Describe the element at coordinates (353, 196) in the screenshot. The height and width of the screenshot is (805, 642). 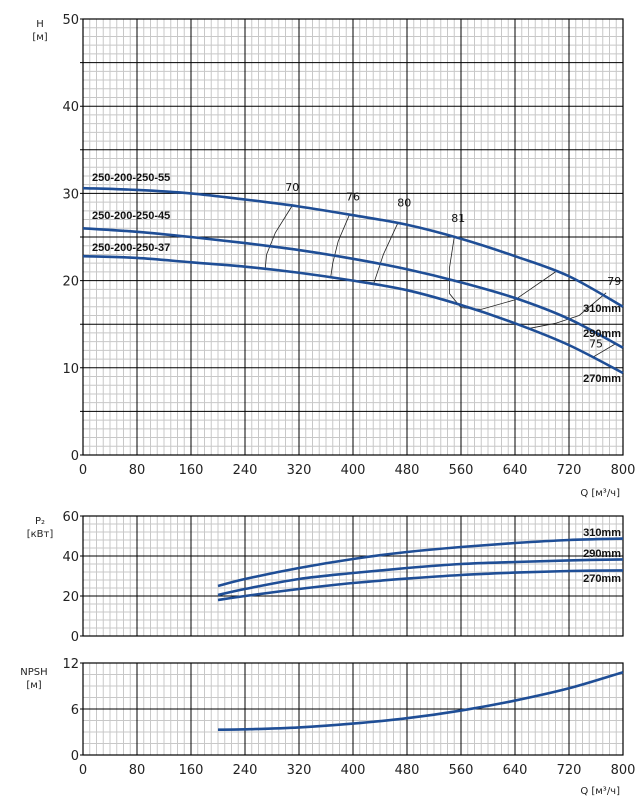
I see `efficiency-label: 76` at that location.